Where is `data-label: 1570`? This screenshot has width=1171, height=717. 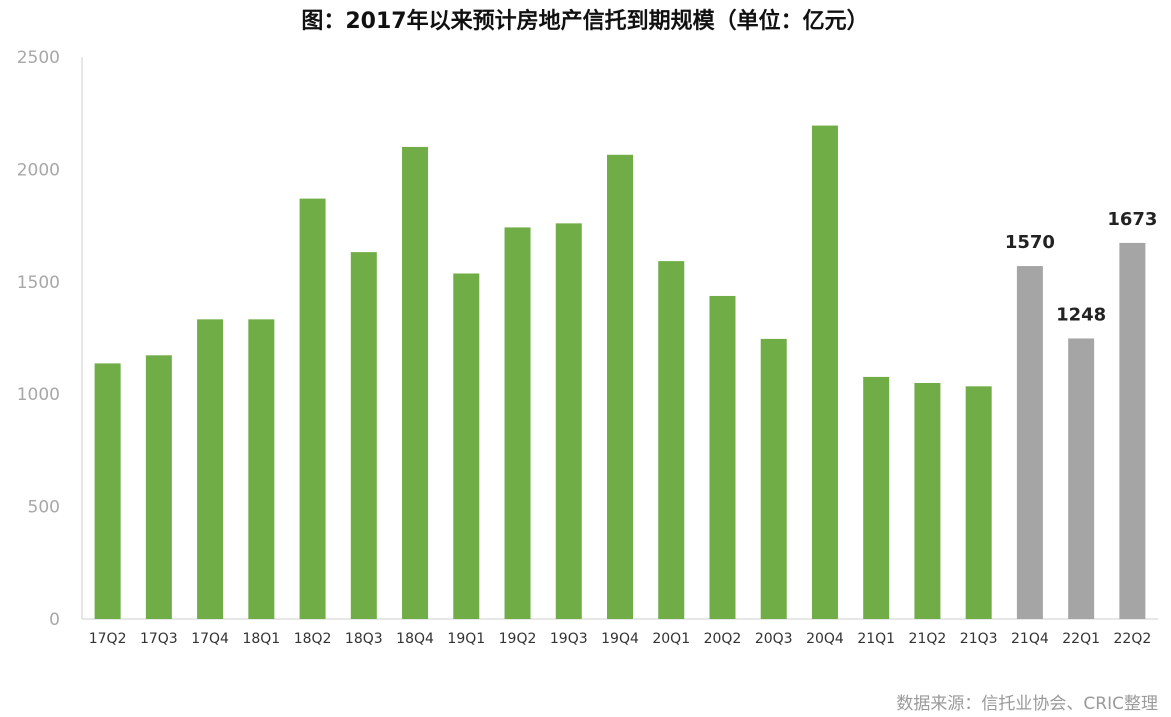 data-label: 1570 is located at coordinates (1030, 242).